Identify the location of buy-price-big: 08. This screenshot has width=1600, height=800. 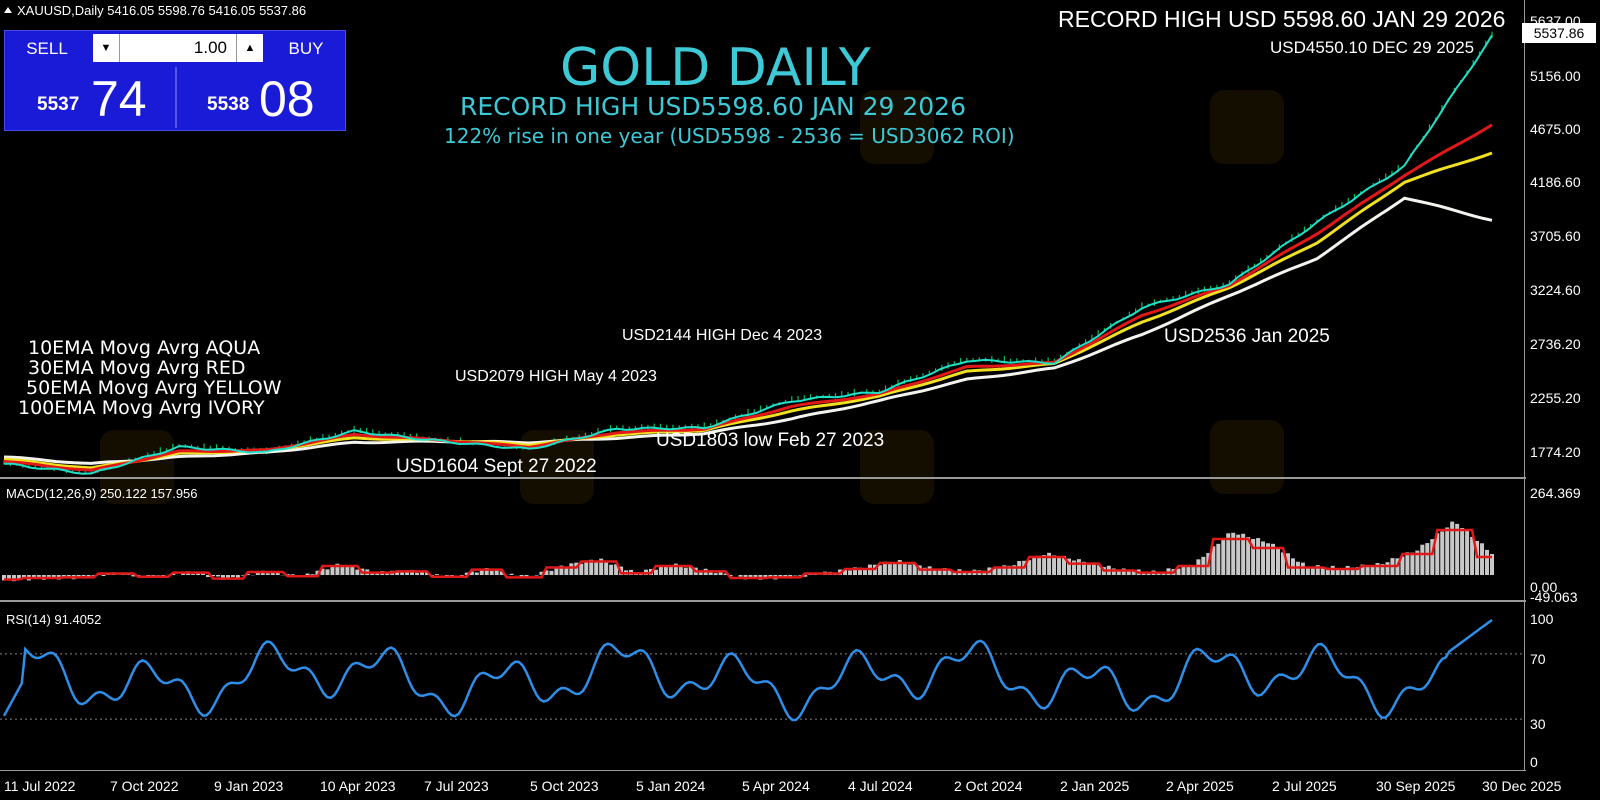
(287, 99).